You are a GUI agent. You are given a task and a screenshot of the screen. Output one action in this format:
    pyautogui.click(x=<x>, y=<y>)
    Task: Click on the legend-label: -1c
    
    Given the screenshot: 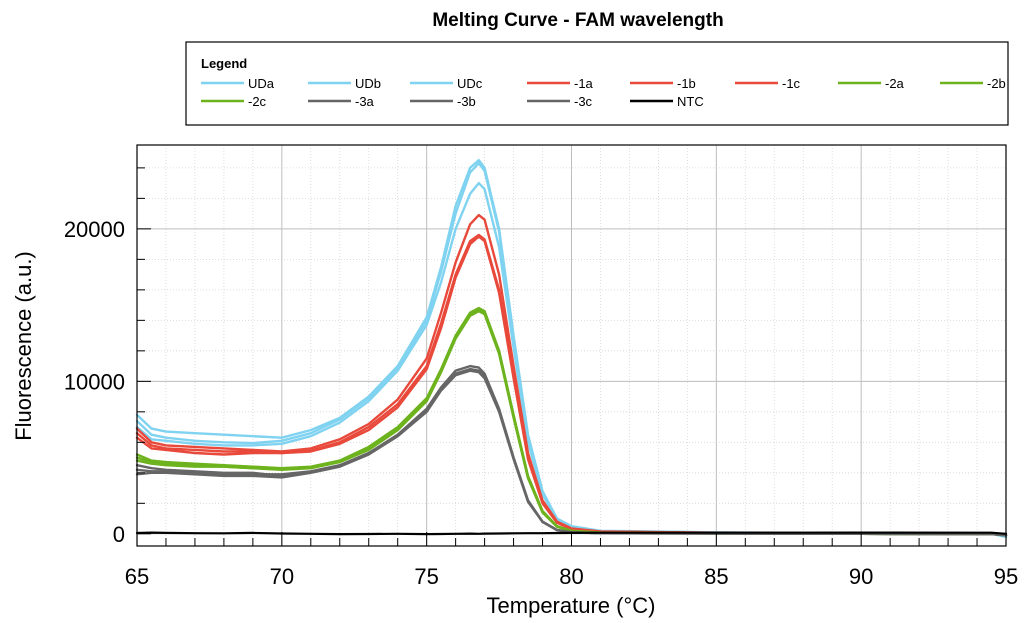 What is the action you would take?
    pyautogui.click(x=791, y=83)
    